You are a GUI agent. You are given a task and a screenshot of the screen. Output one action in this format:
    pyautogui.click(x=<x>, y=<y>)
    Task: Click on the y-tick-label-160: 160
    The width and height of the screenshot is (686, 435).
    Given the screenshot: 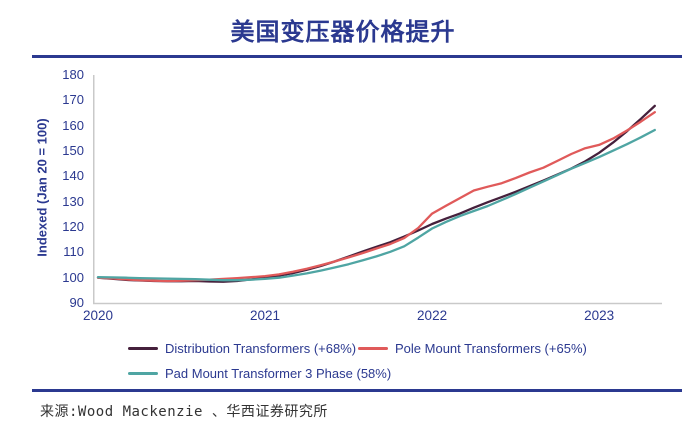 What is the action you would take?
    pyautogui.click(x=73, y=125)
    